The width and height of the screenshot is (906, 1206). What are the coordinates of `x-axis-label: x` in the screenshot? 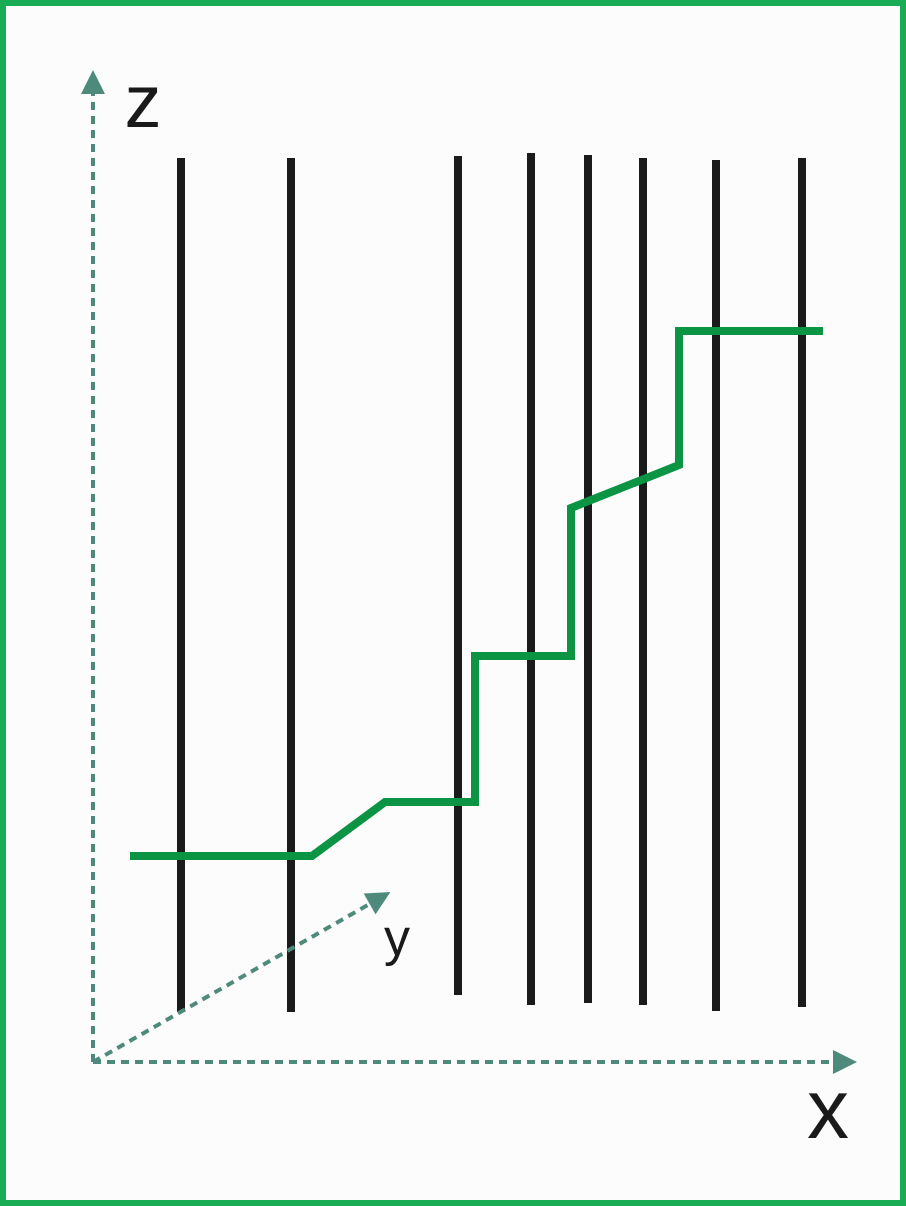 It's located at (828, 1109).